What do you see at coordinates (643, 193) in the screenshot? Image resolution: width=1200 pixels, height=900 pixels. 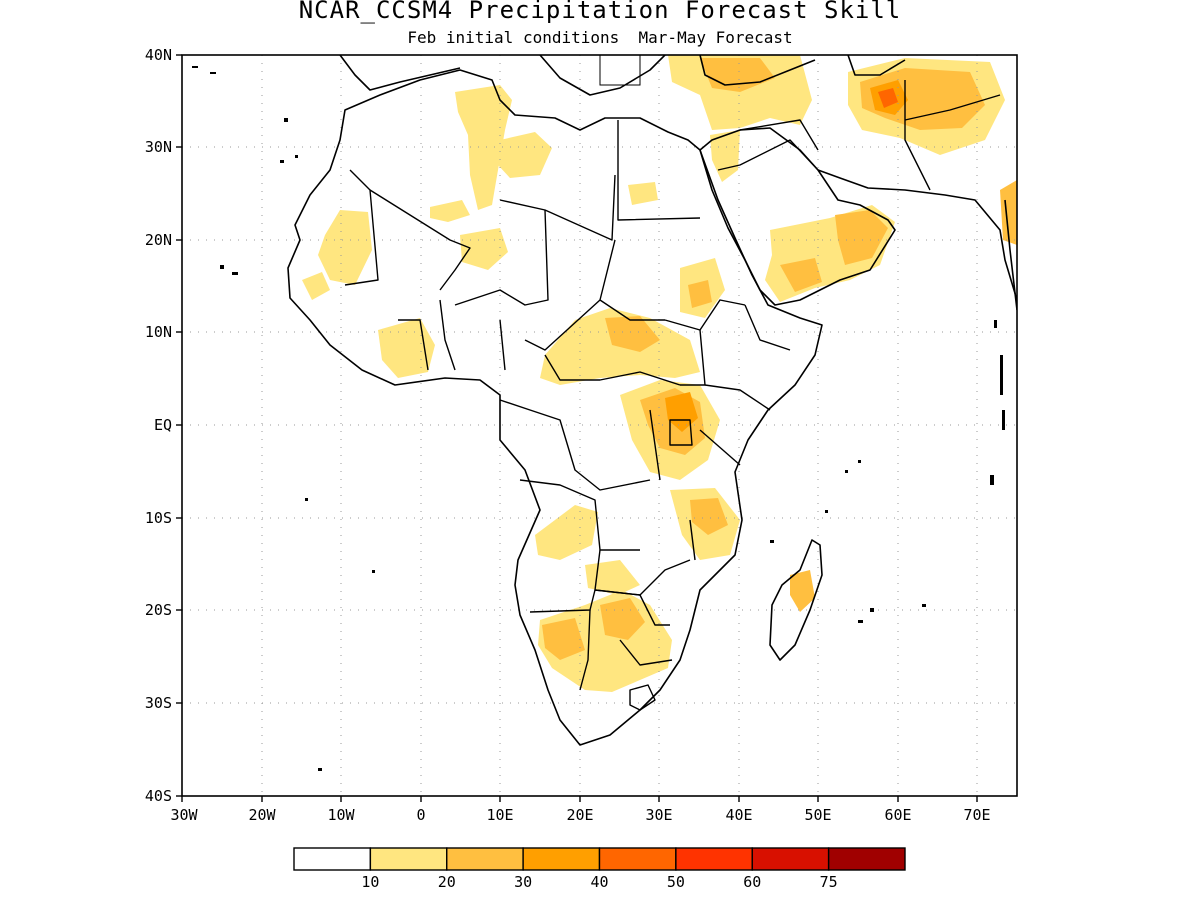 I see `skill-patch-libya` at bounding box center [643, 193].